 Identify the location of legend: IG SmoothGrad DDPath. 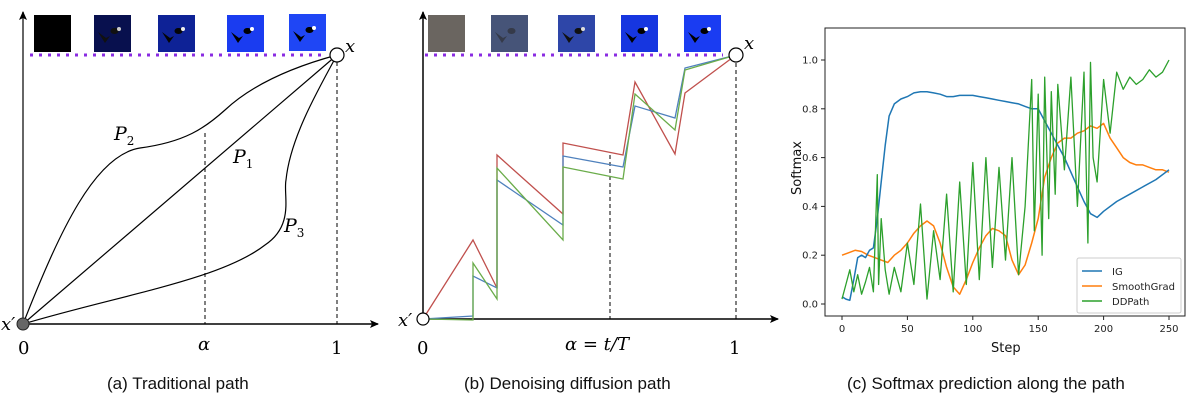
(1129, 285).